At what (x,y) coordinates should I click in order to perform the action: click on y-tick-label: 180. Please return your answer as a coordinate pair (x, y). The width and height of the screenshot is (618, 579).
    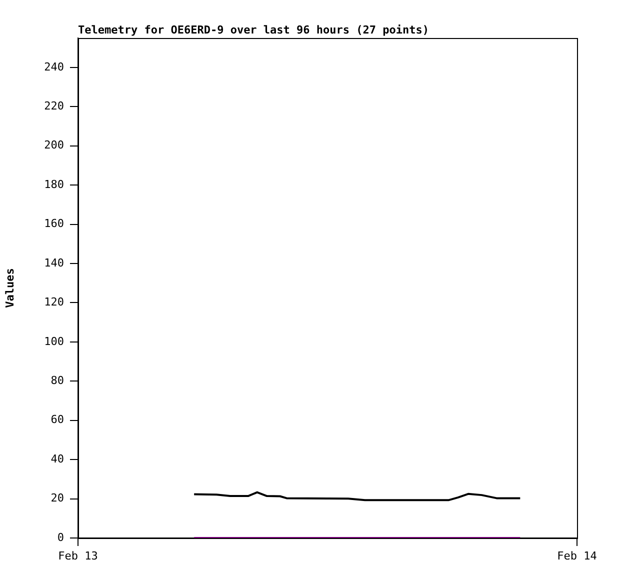
    Looking at the image, I should click on (54, 184).